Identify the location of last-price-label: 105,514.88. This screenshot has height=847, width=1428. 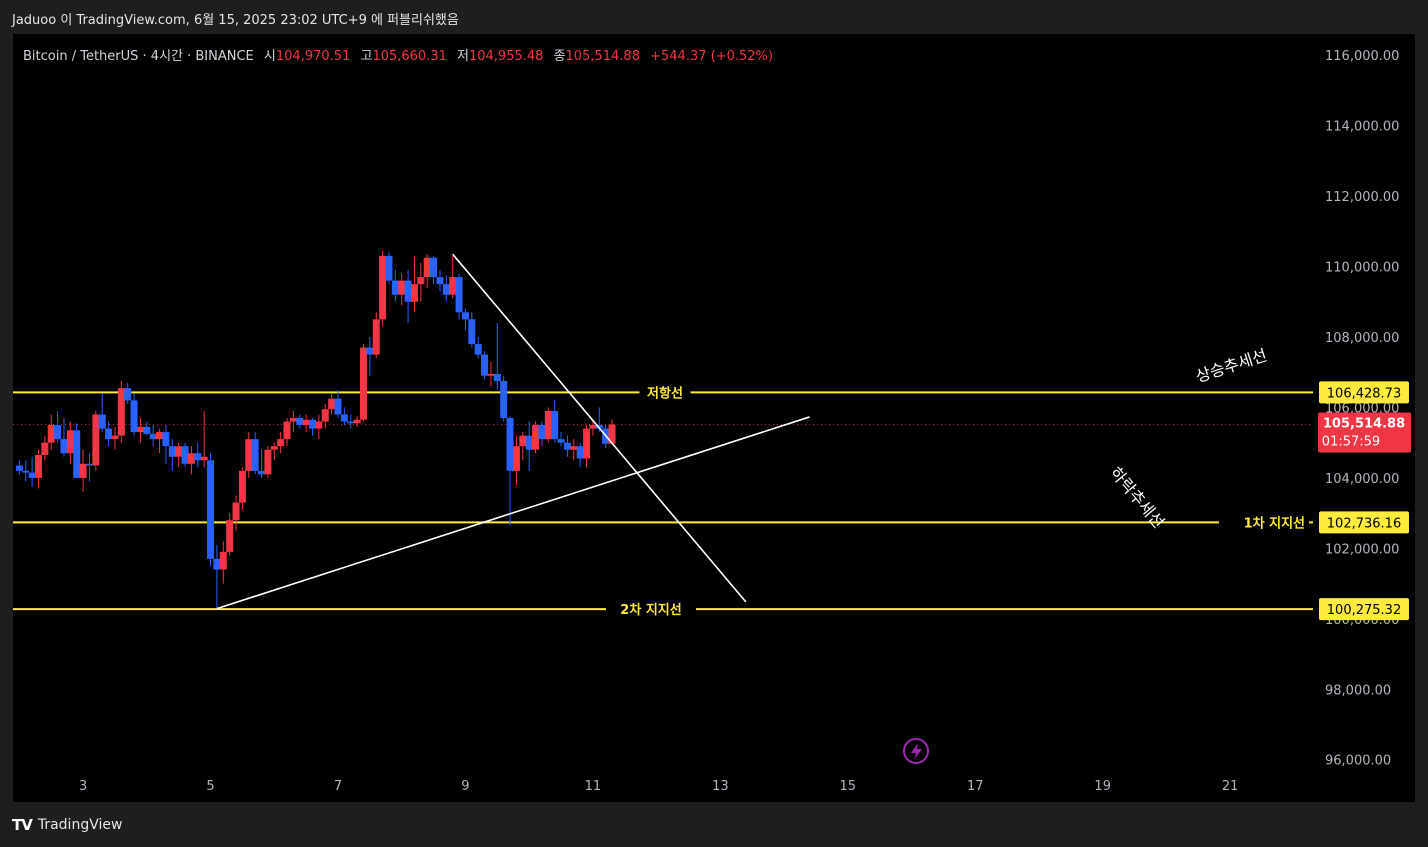
(1364, 424).